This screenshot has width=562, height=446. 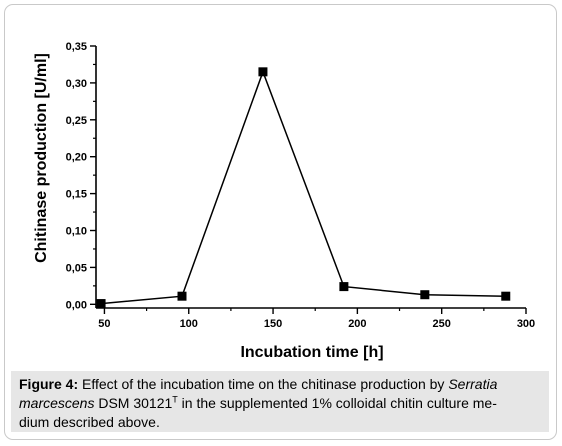 What do you see at coordinates (76, 84) in the screenshot?
I see `y-tick-label: 0,30` at bounding box center [76, 84].